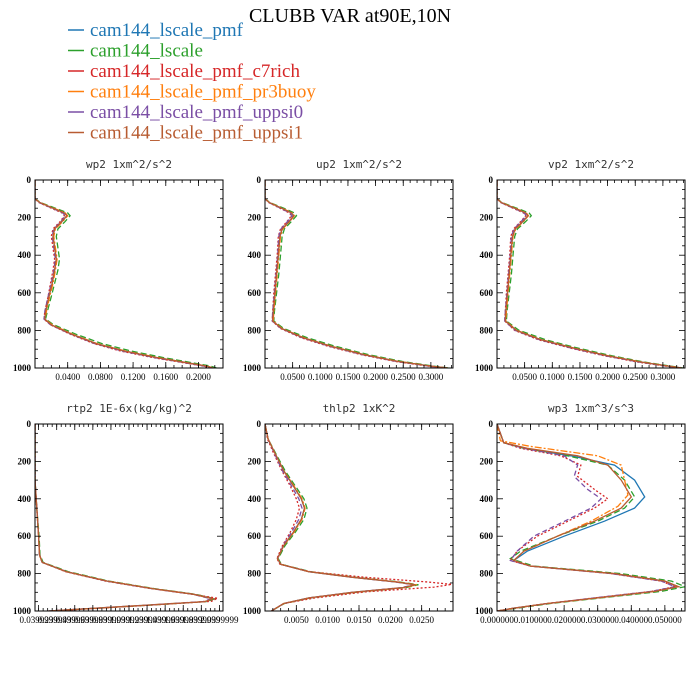 The width and height of the screenshot is (700, 700). What do you see at coordinates (390, 620) in the screenshot?
I see `x-tick-label: 0.0200` at bounding box center [390, 620].